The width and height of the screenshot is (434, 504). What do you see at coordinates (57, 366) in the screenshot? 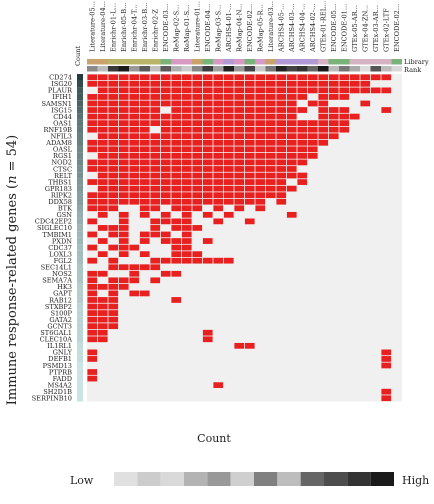
I see `row-label: PSMD13` at bounding box center [57, 366].